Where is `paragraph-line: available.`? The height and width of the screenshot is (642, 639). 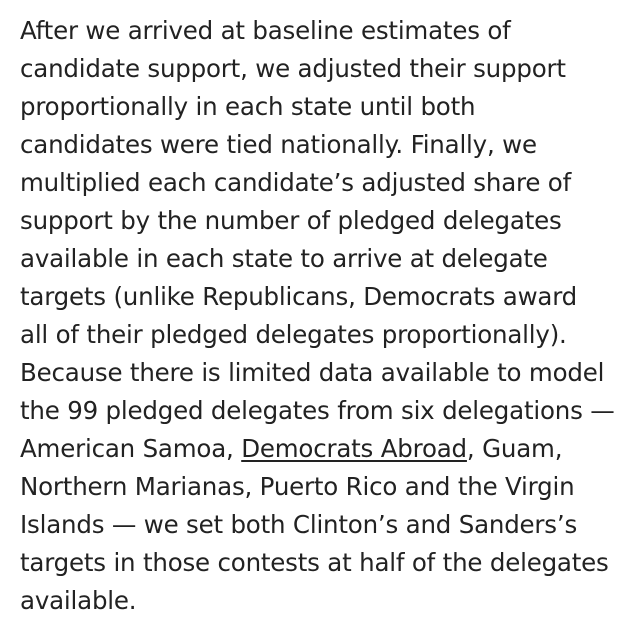
paragraph-line: available. is located at coordinates (78, 600).